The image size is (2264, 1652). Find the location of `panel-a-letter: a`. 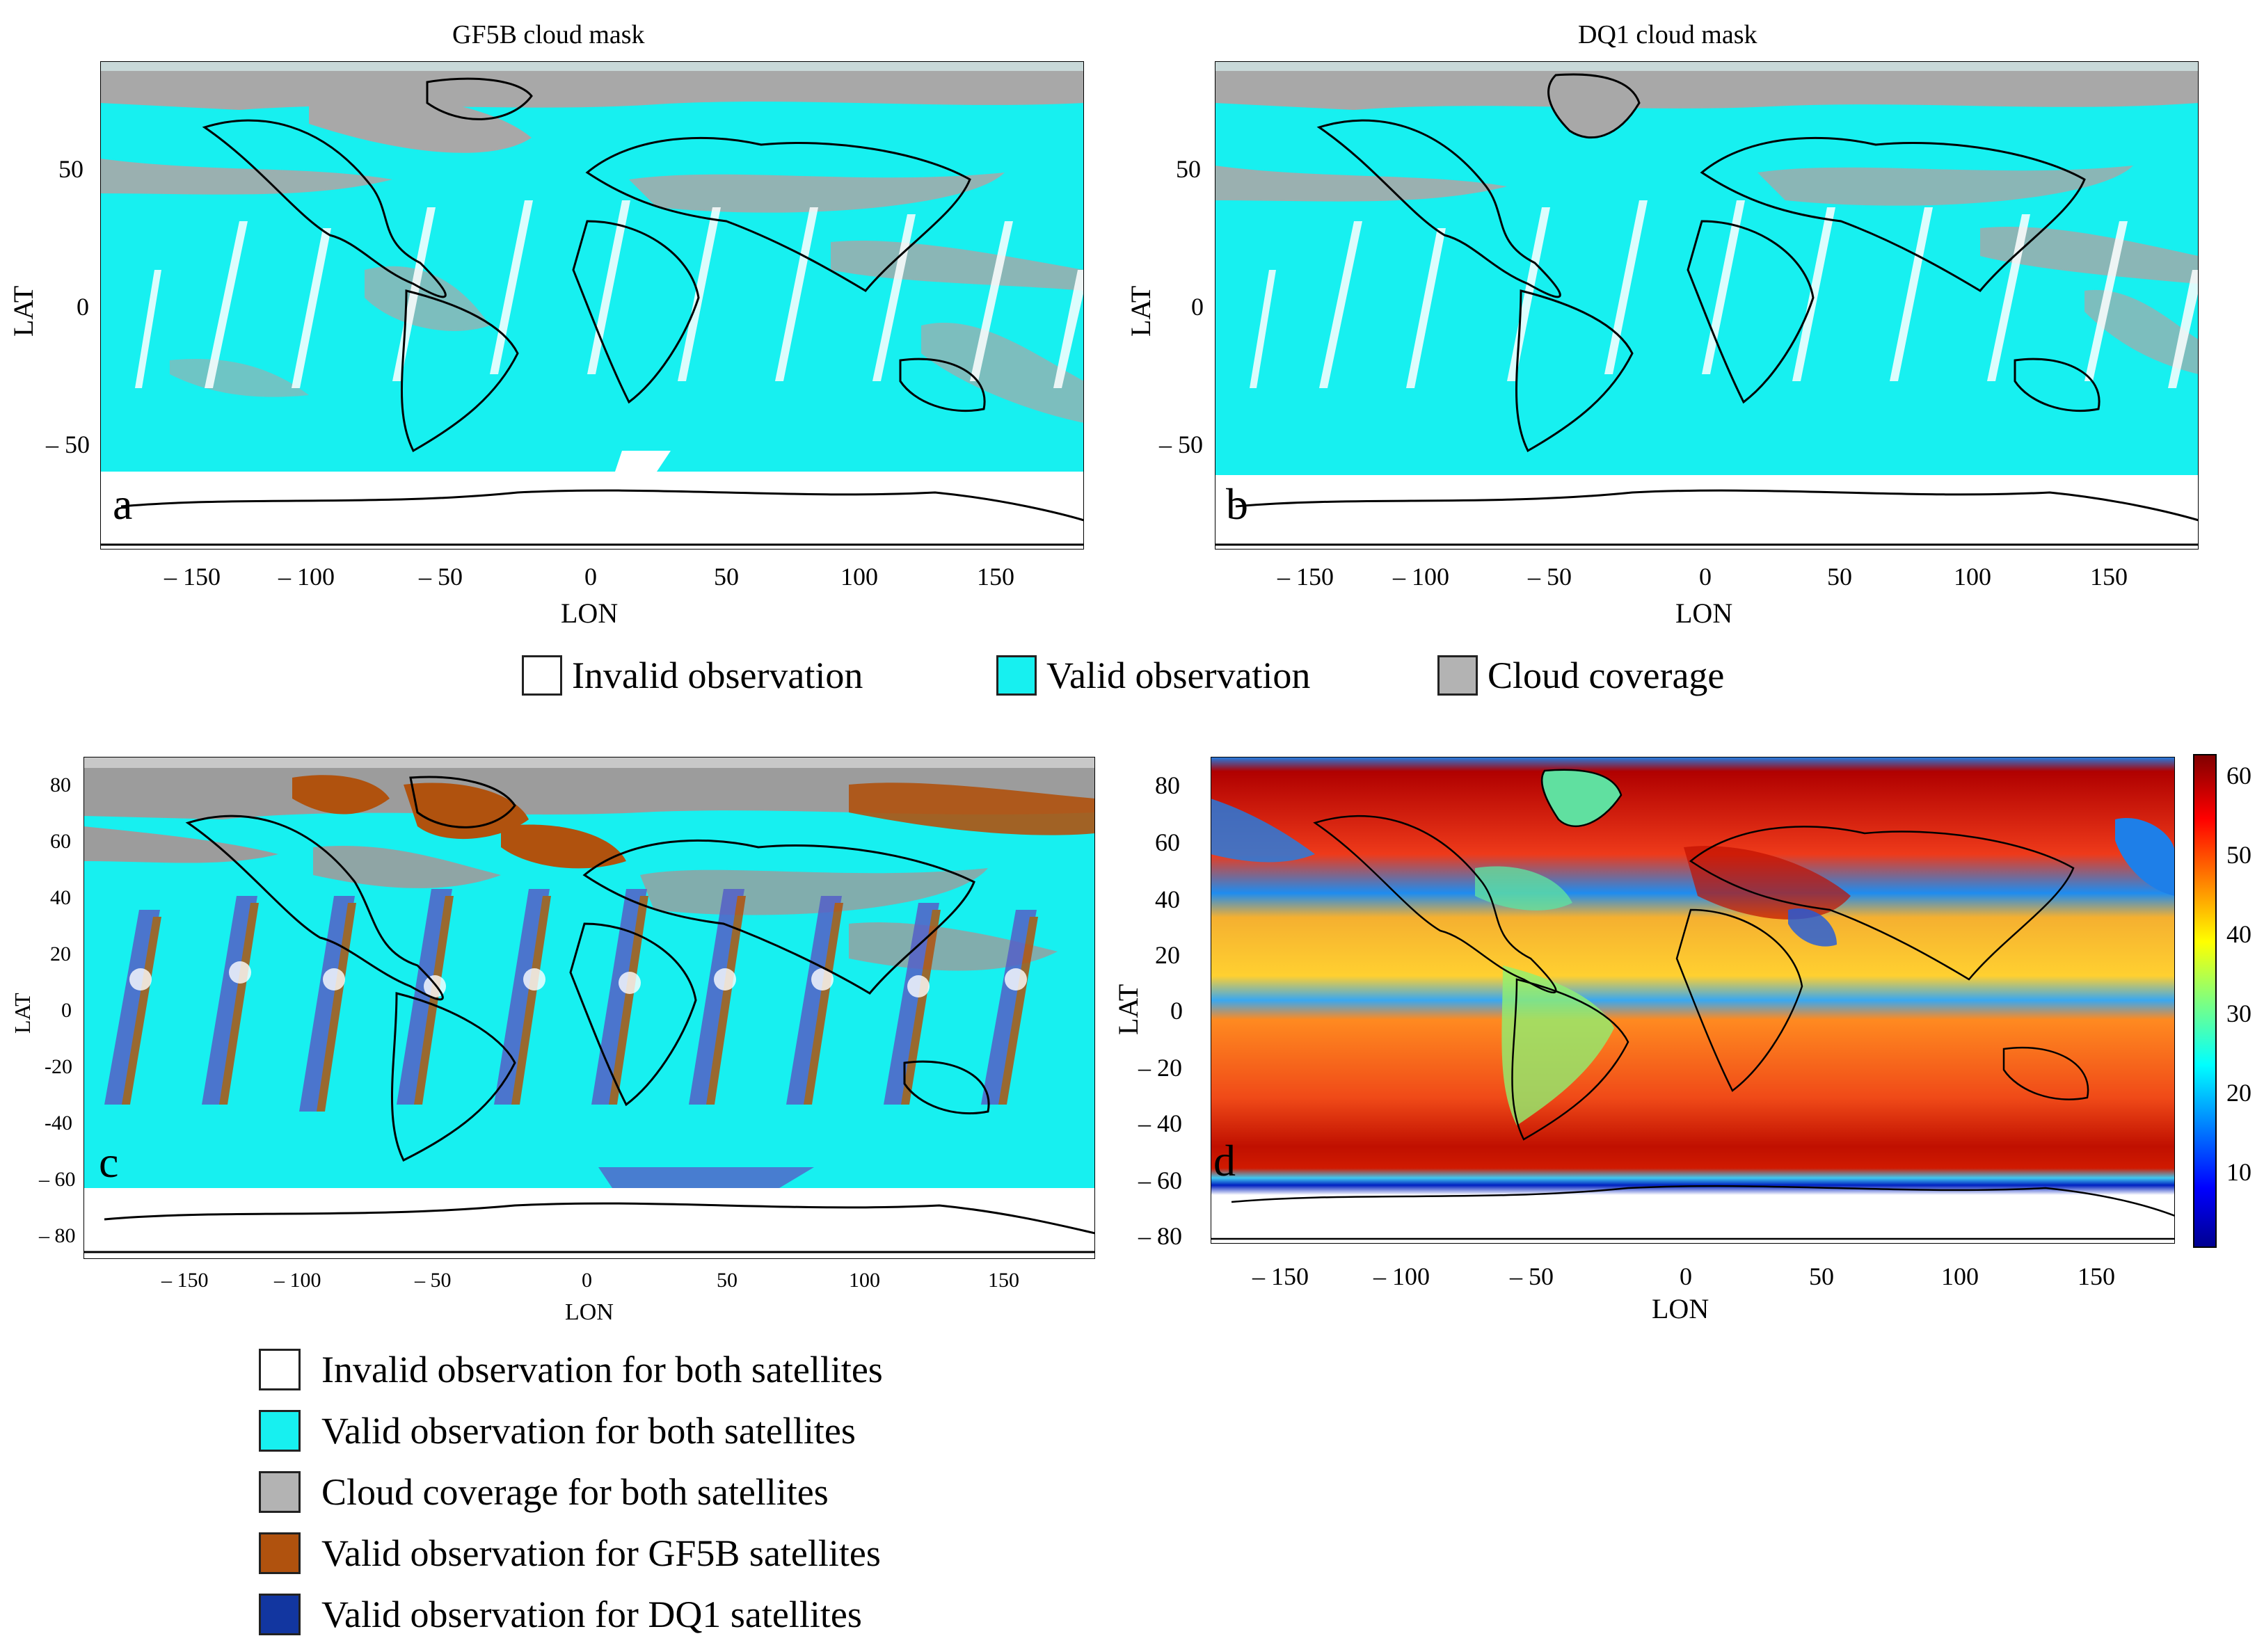

panel-a-letter: a is located at coordinates (123, 504).